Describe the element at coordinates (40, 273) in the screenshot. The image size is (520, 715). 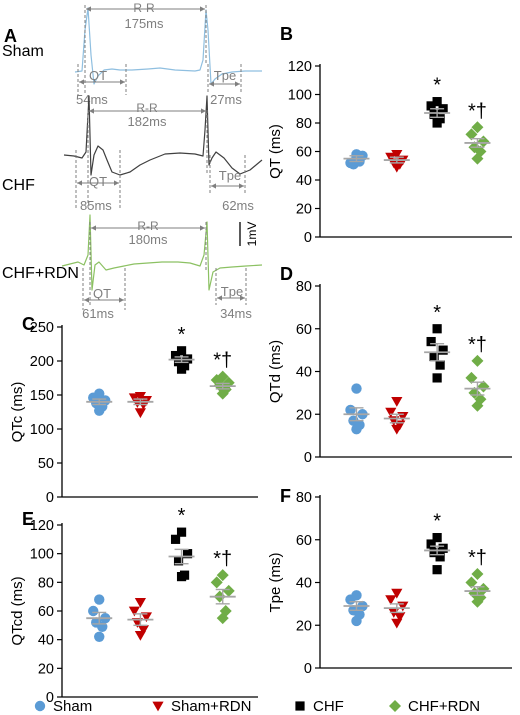
I see `trace-name: CHF+RDN` at that location.